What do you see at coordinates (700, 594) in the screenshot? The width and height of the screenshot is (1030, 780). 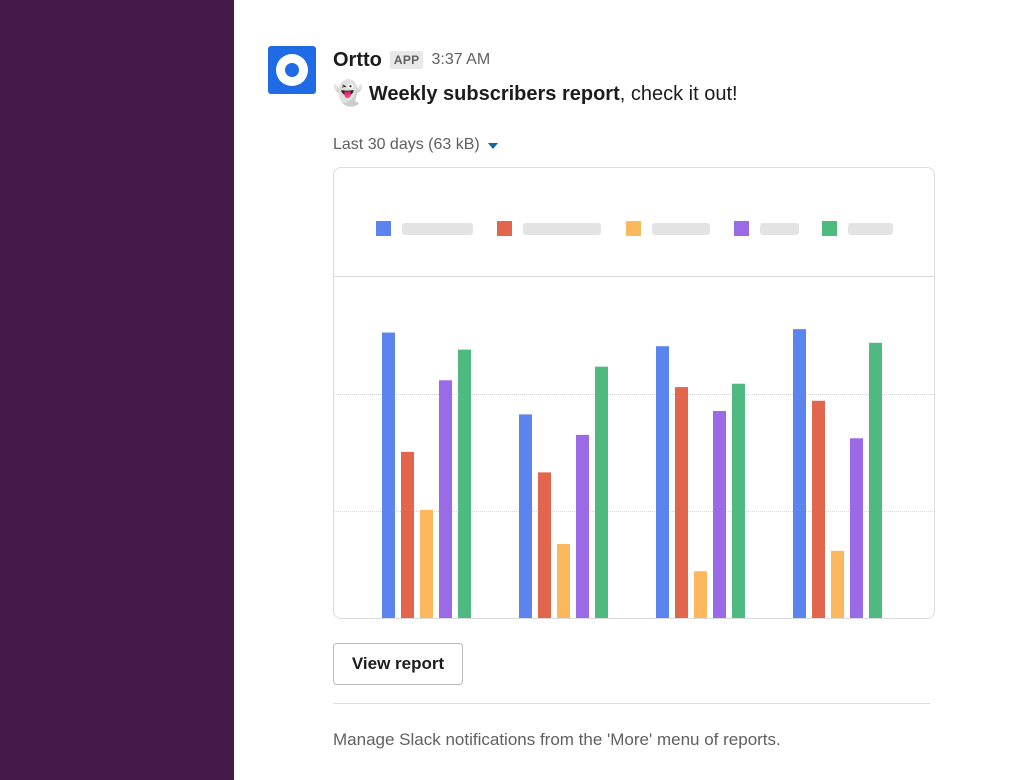 I see `bar-g3-s3` at bounding box center [700, 594].